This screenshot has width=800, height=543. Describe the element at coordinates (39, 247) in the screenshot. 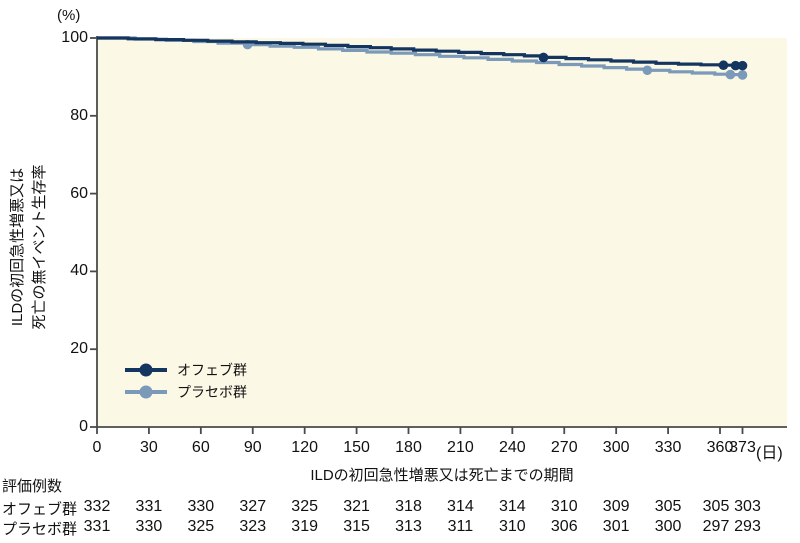

I see `y-axis-title-line2: 死亡の無イベント生存率` at that location.